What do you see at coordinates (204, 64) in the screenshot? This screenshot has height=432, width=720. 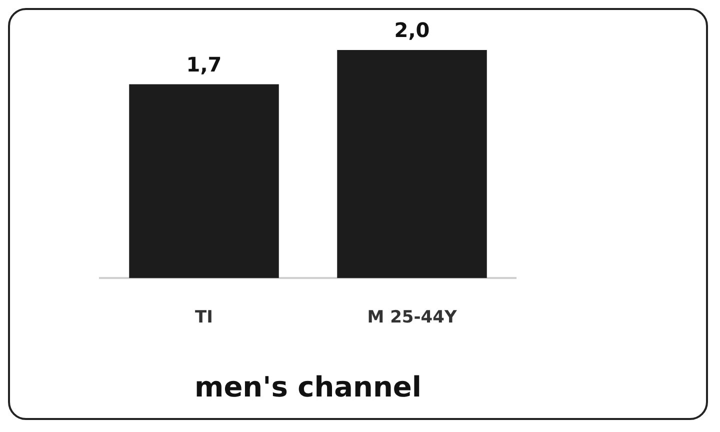 I see `data-label: 1,7` at bounding box center [204, 64].